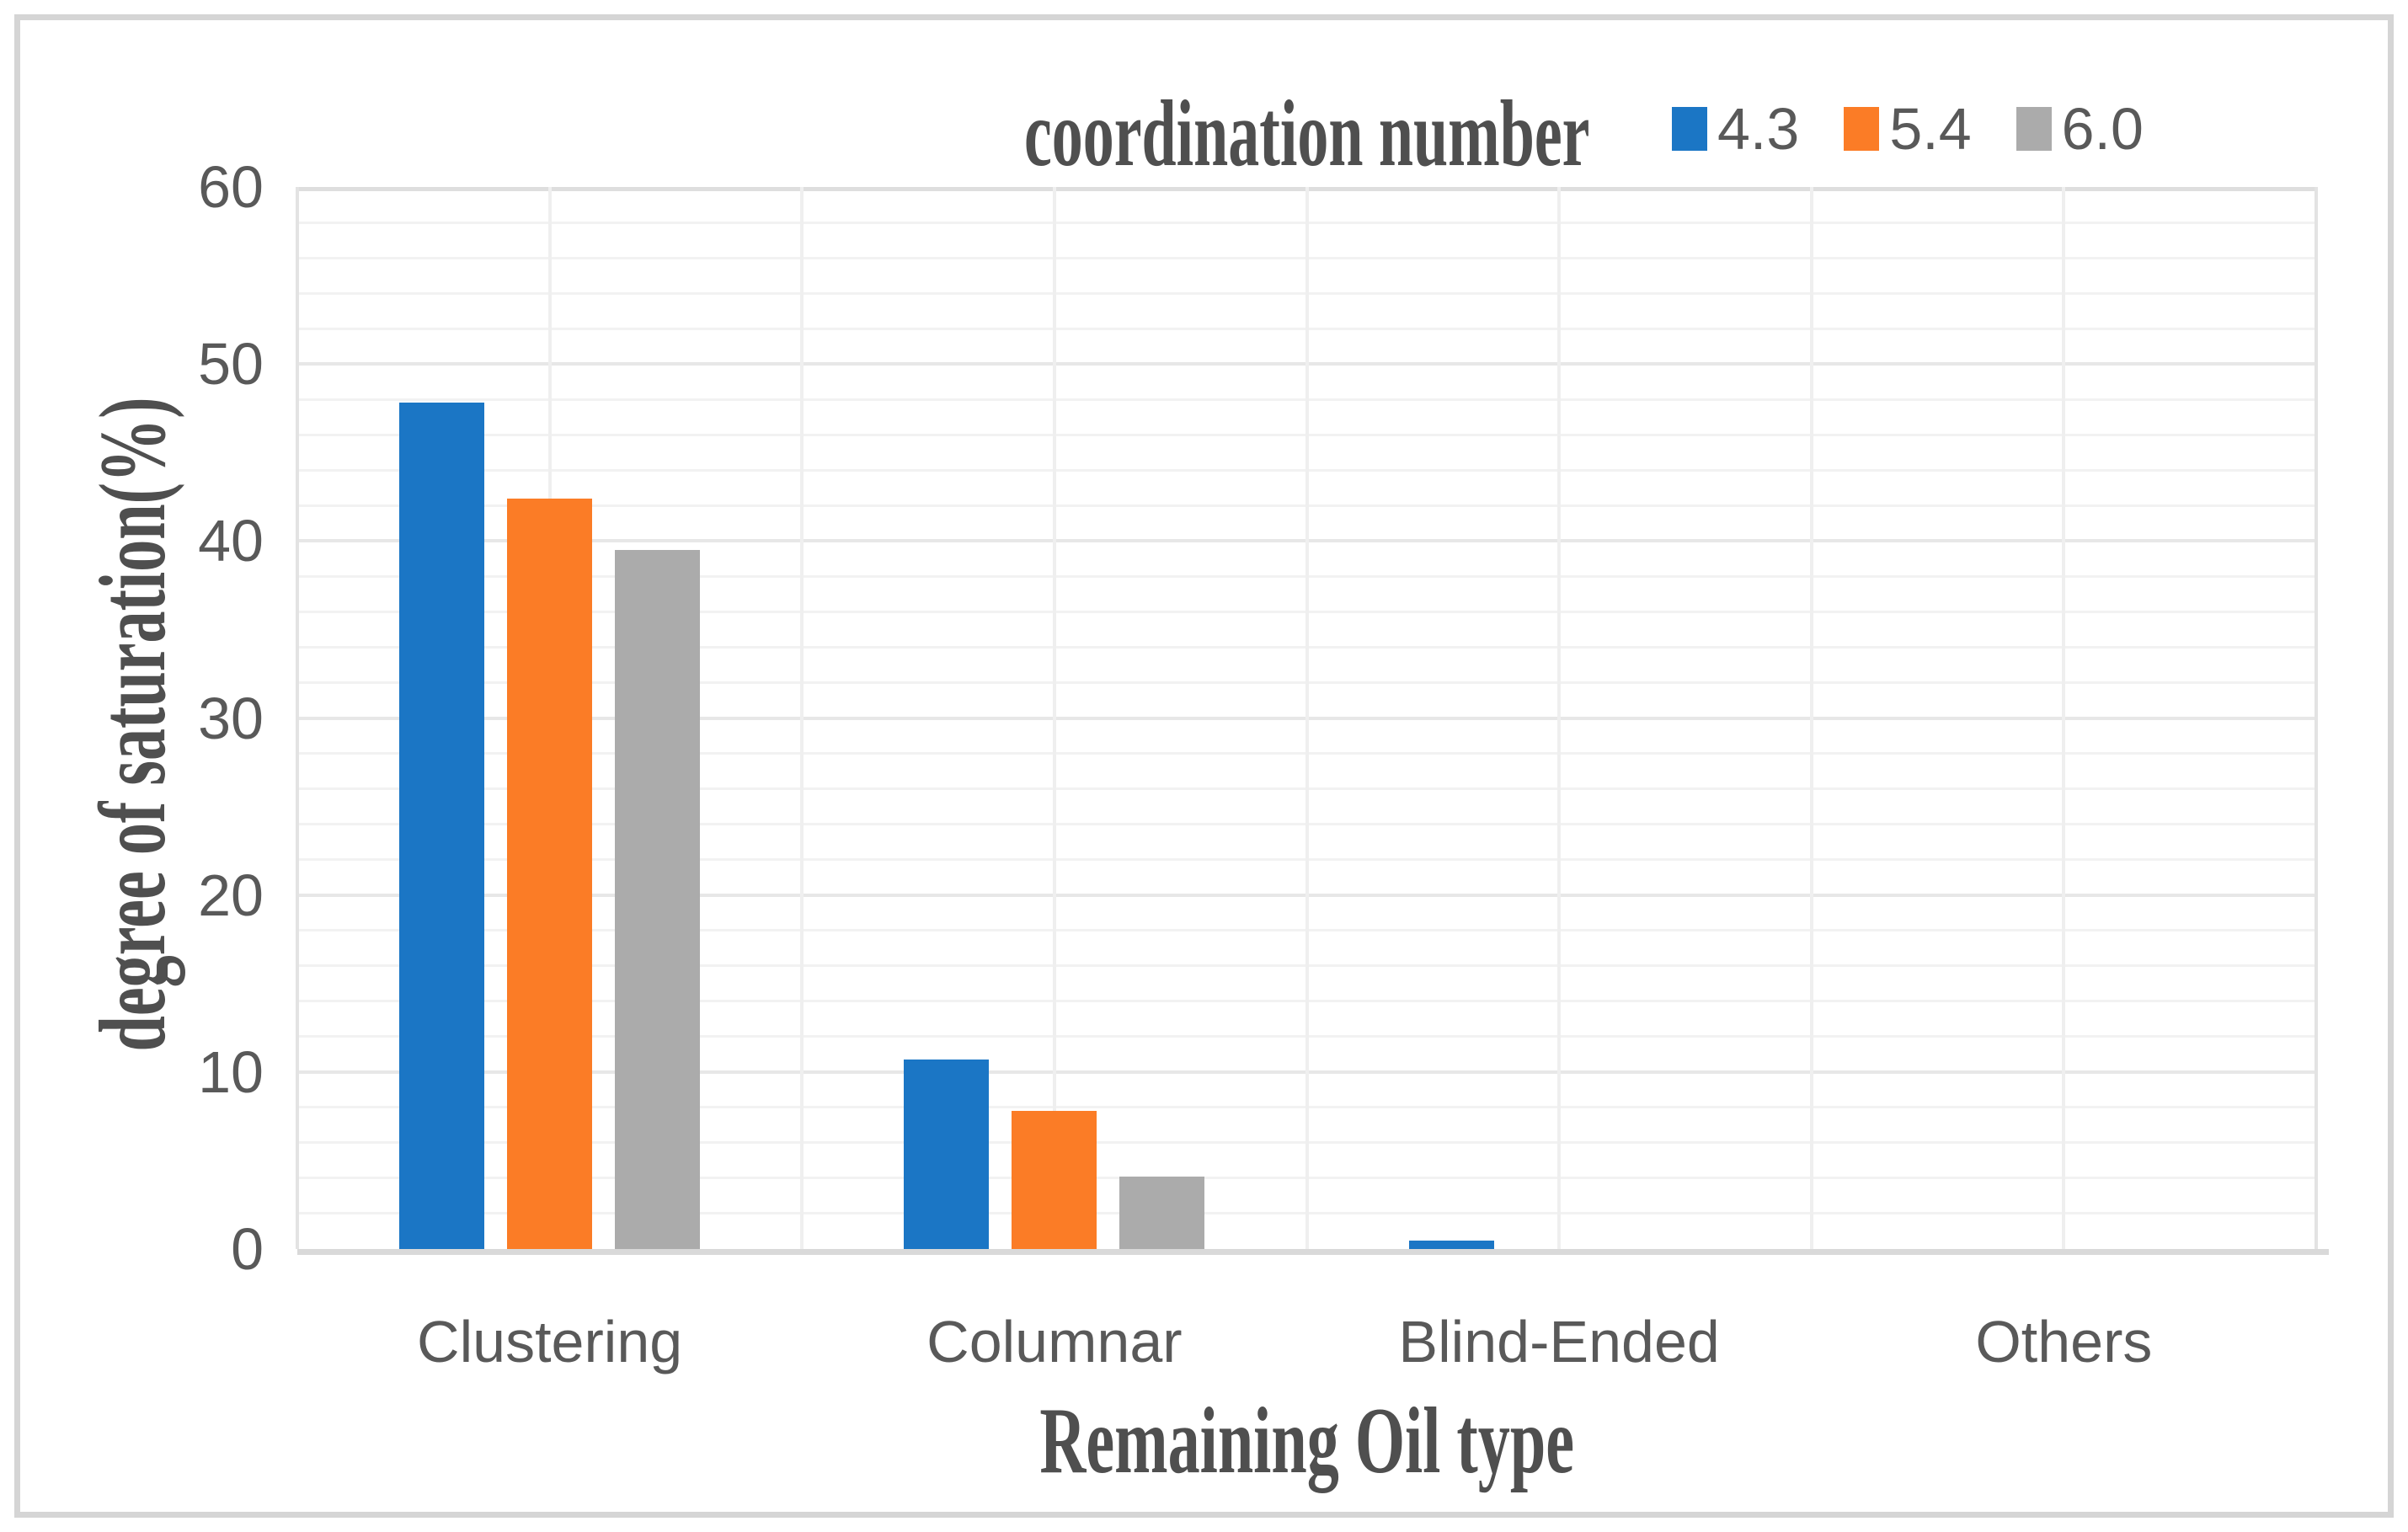 The height and width of the screenshot is (1532, 2408). I want to click on legend-item-4.3: 4.3, so click(1735, 128).